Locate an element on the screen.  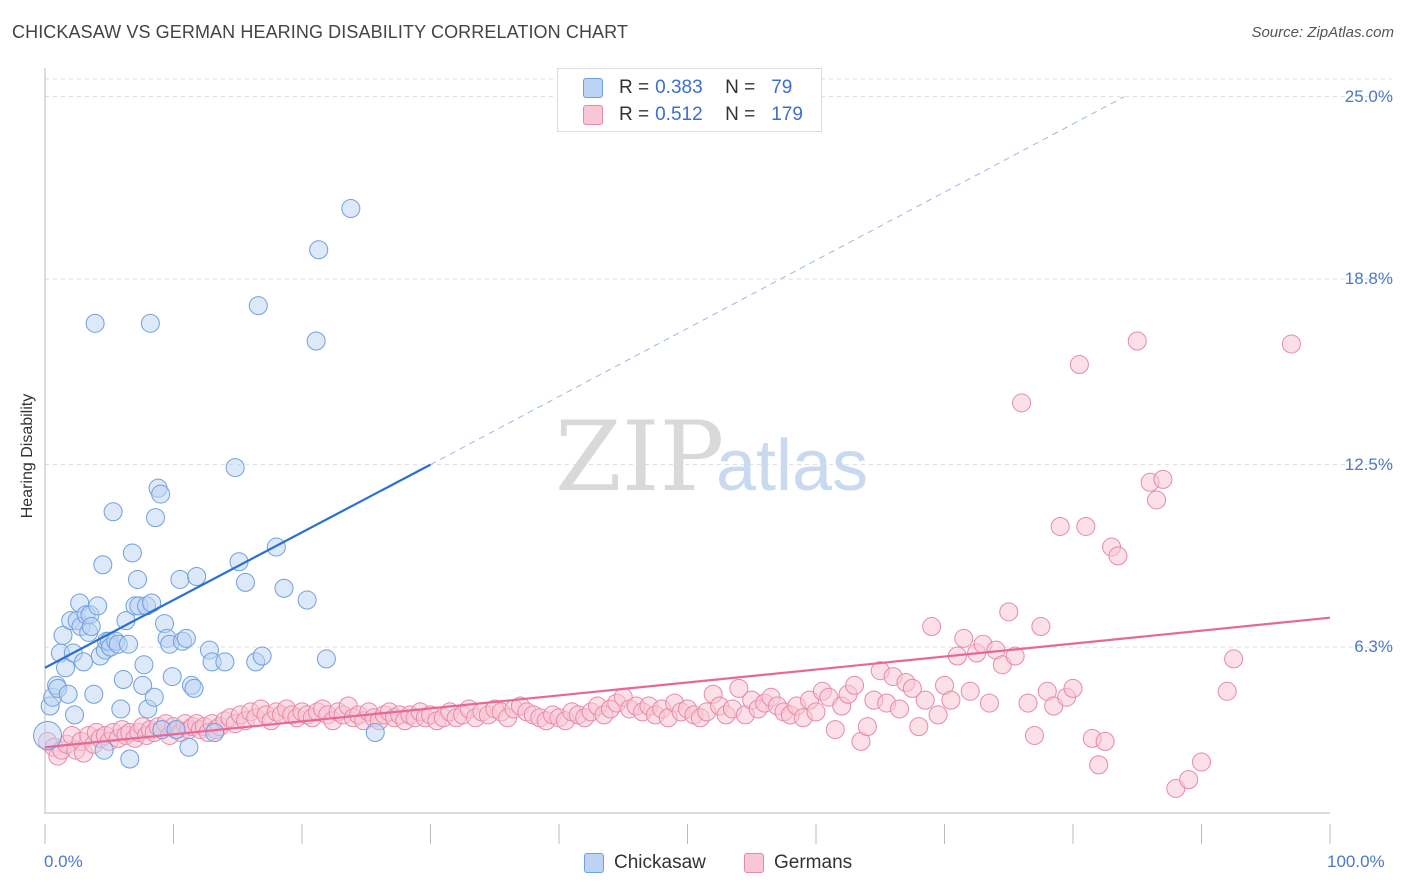
legend-swatch-germans is located at coordinates (593, 115).